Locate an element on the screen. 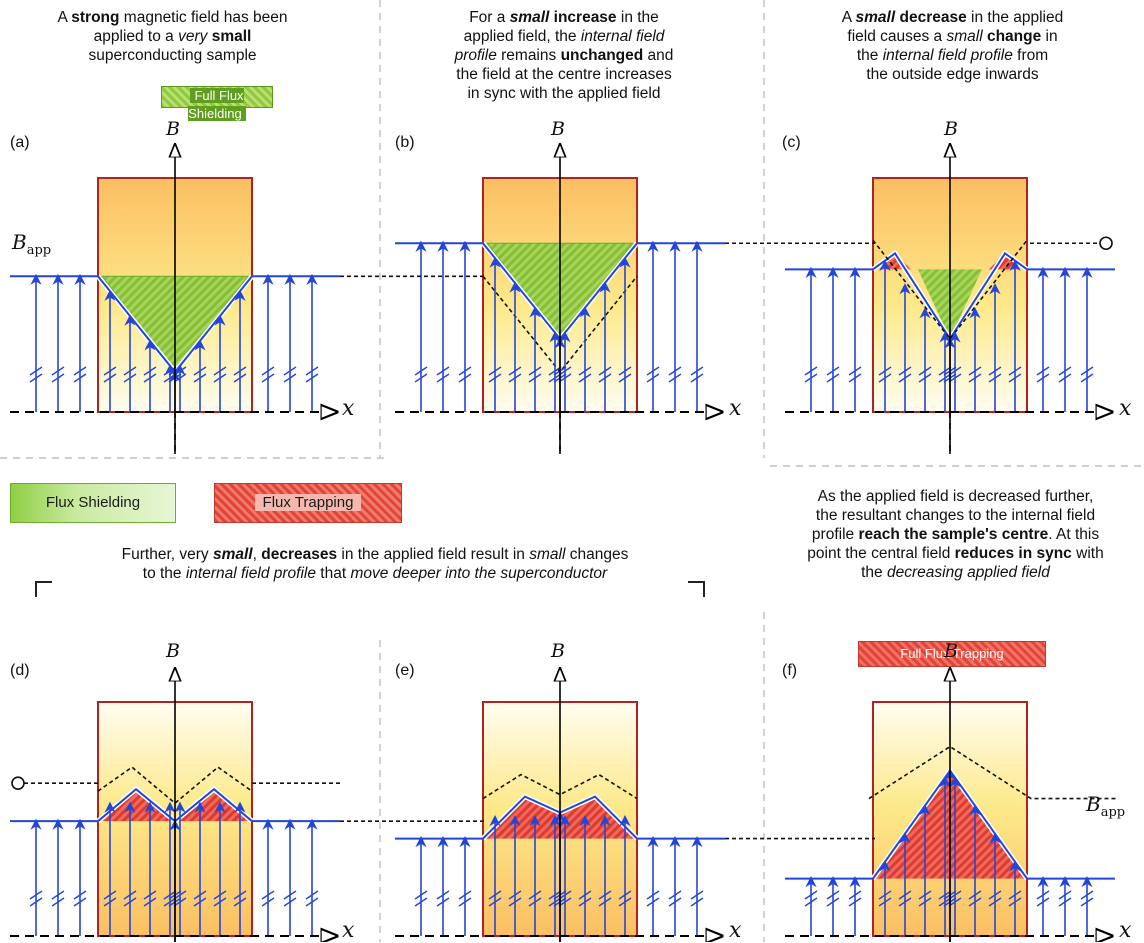 The height and width of the screenshot is (943, 1144). trapping-region is located at coordinates (175, 805).